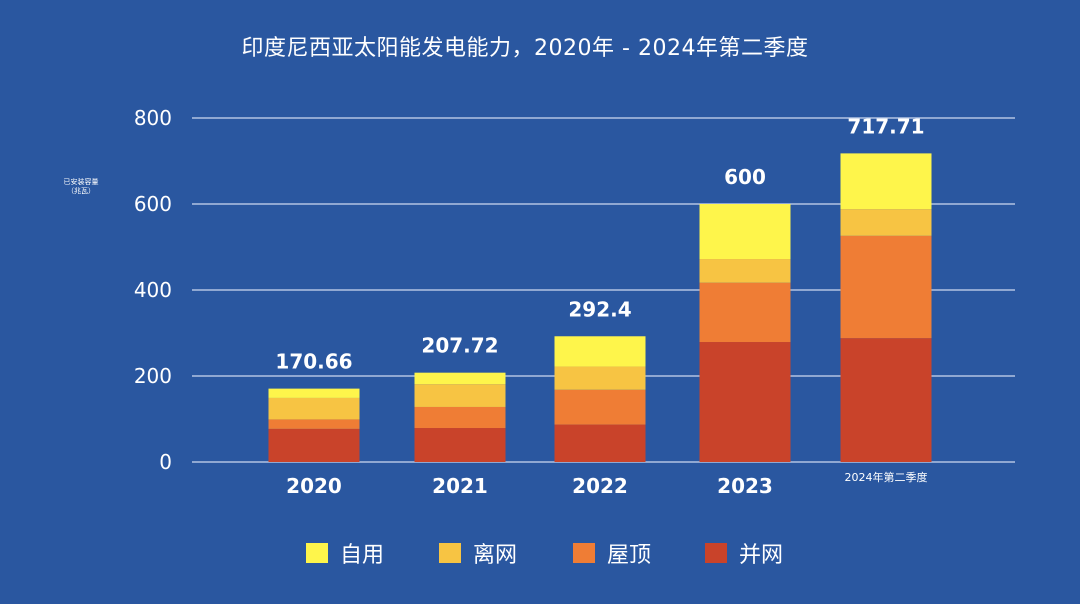  What do you see at coordinates (153, 290) in the screenshot?
I see `y-tick-label: 400` at bounding box center [153, 290].